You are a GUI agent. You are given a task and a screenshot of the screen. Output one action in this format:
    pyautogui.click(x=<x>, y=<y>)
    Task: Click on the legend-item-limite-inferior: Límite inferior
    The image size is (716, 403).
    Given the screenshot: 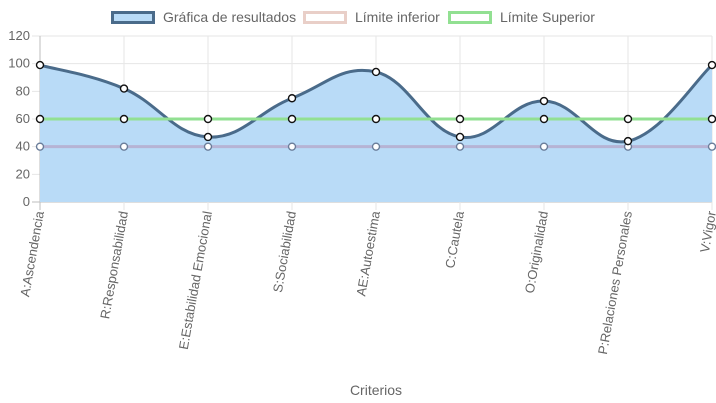 What is the action you would take?
    pyautogui.click(x=371, y=17)
    